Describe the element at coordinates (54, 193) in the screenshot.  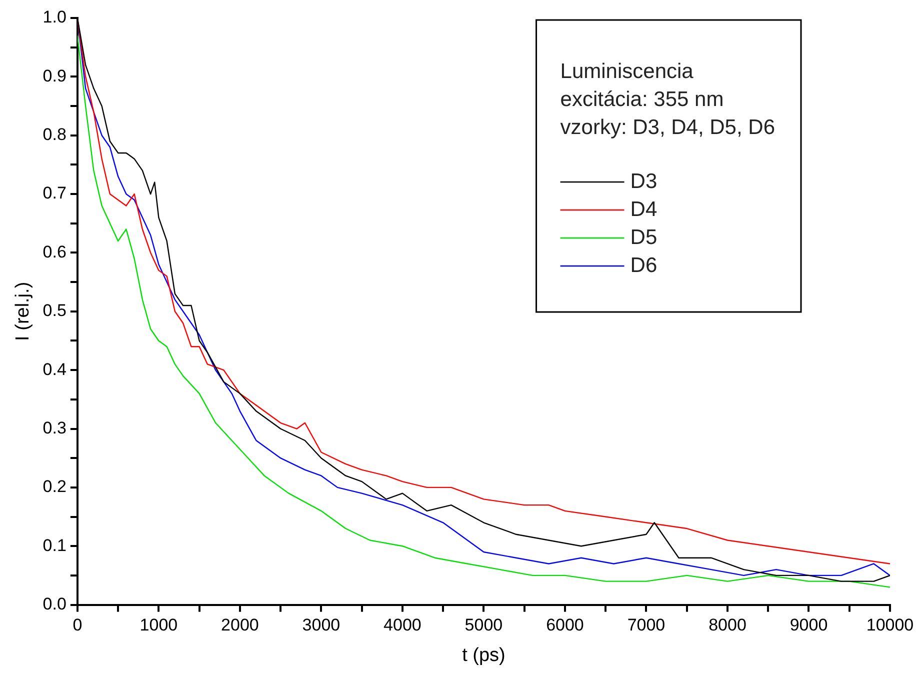
I see `y-tick-label: 0.7` at that location.